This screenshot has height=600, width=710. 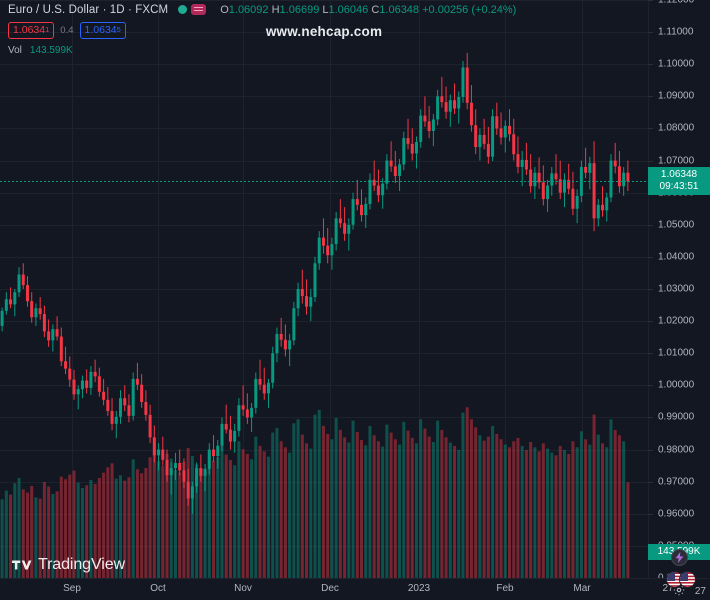 What do you see at coordinates (676, 289) in the screenshot?
I see `price-axis-tick: 1.03000` at bounding box center [676, 289].